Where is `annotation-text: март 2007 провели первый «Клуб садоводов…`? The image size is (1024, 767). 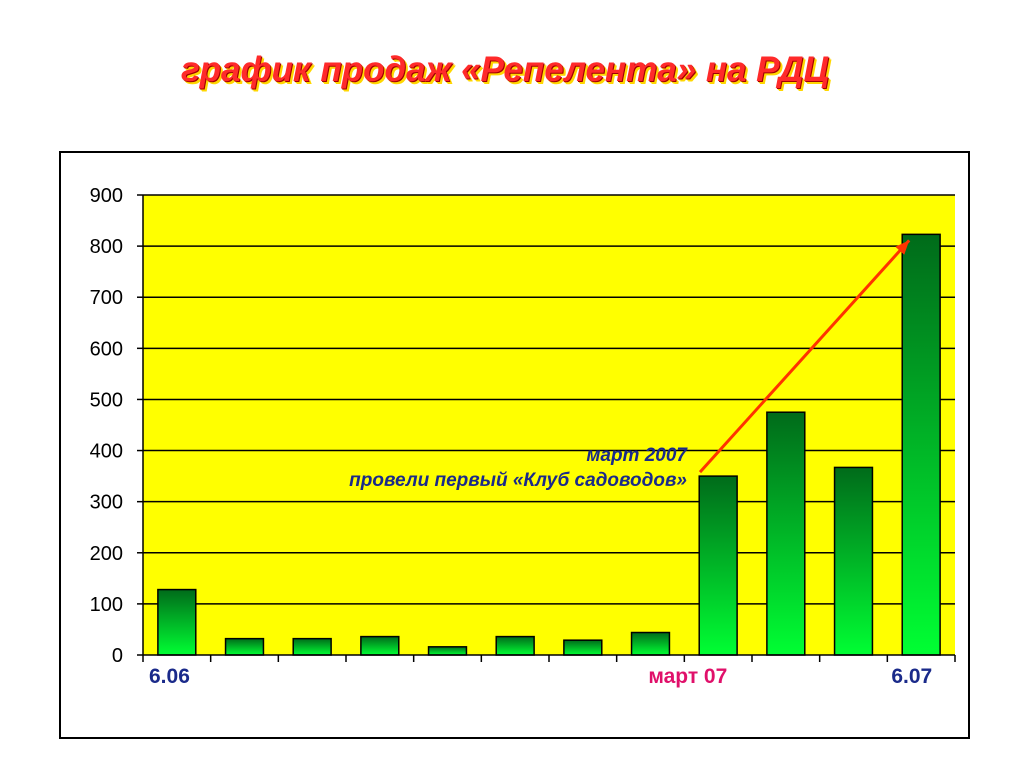
annotation-text: март 2007 провели первый «Клуб садоводов… is located at coordinates (518, 468).